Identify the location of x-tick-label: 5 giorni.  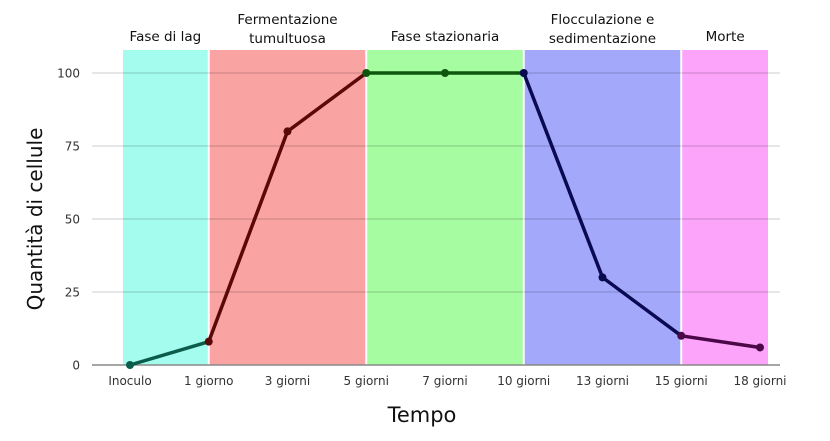
(366, 381).